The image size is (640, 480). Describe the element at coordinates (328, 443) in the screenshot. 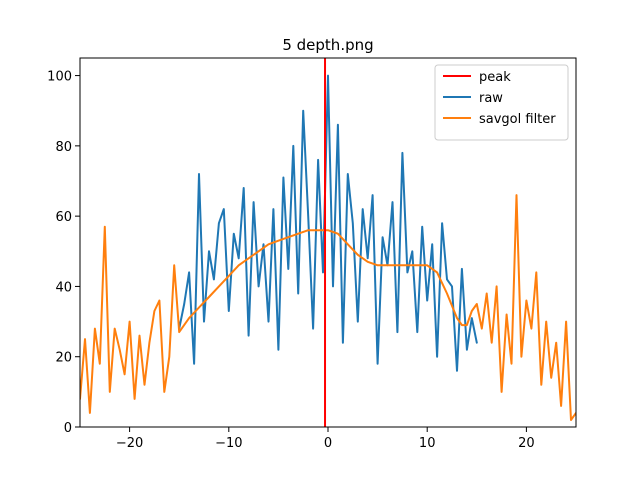

I see `x-tick-label: 0` at that location.